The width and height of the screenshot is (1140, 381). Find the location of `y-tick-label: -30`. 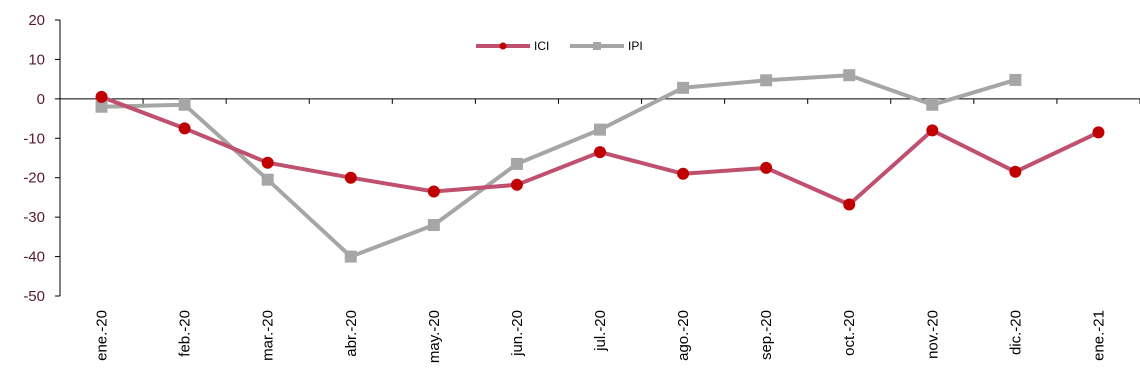

y-tick-label: -30 is located at coordinates (34, 217).